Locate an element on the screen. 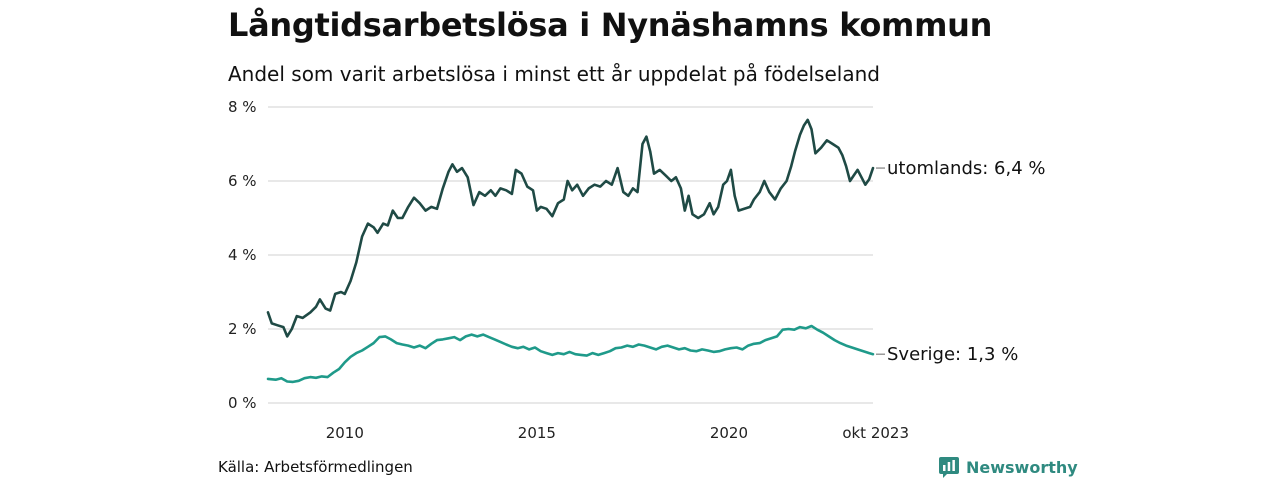 This screenshot has width=1280, height=480. x-tick-label: 2010 is located at coordinates (345, 433).